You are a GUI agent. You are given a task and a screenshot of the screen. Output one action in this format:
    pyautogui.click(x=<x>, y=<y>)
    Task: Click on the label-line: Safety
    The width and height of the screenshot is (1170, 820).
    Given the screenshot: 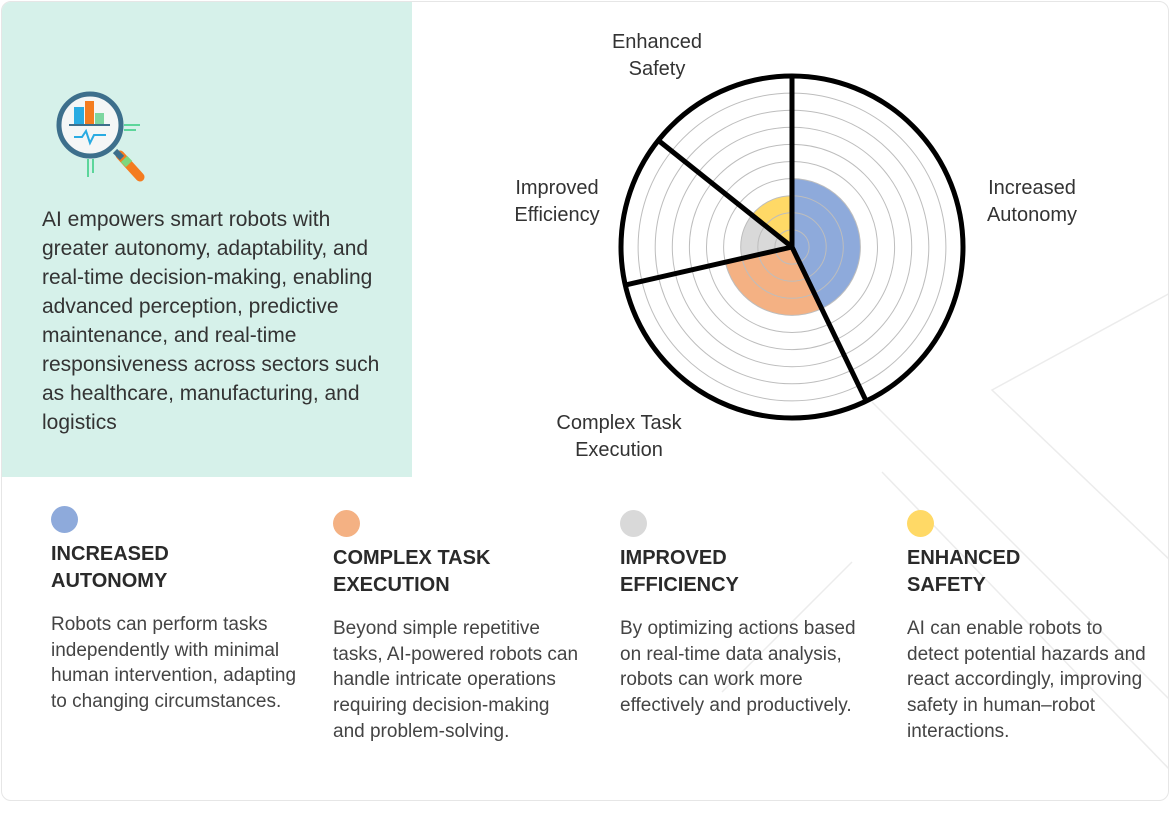 What is the action you would take?
    pyautogui.click(x=657, y=69)
    